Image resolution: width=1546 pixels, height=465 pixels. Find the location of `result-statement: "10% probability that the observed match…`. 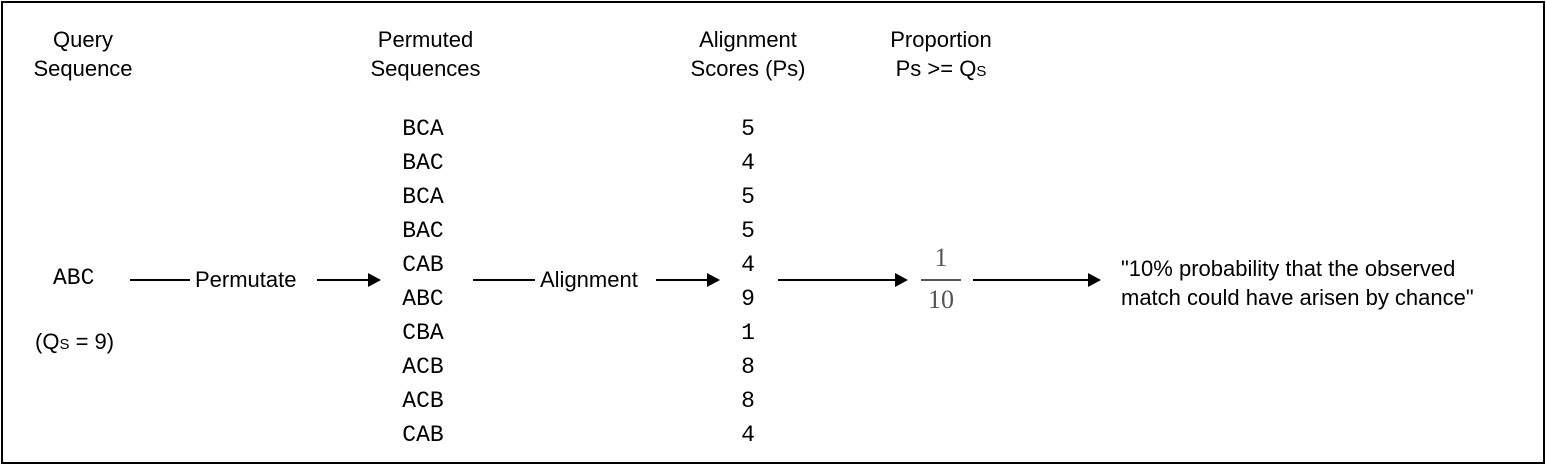

result-statement: "10% probability that the observed match… is located at coordinates (1297, 283).